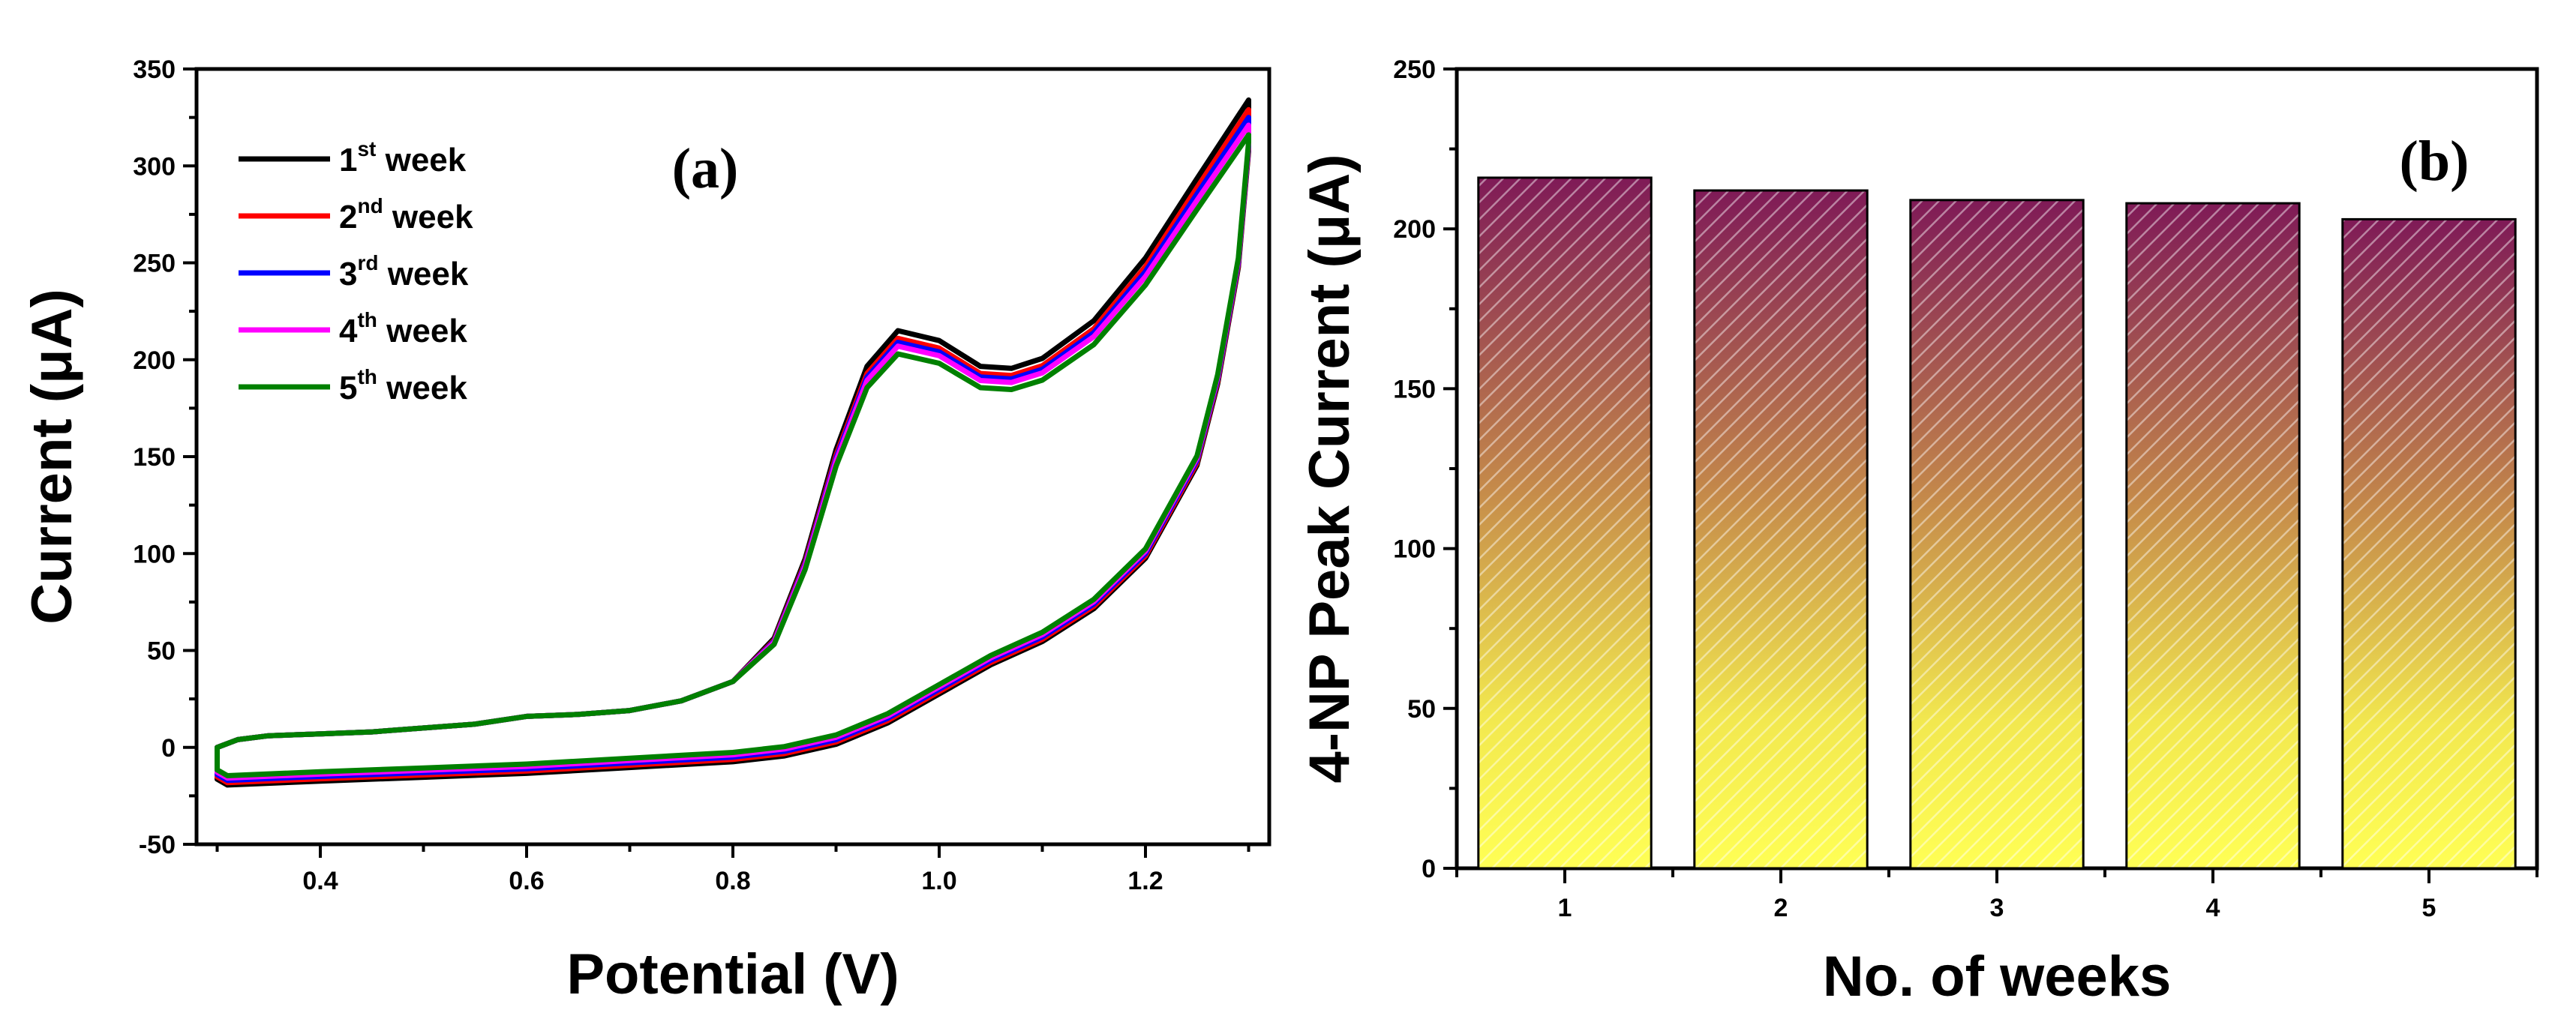 The height and width of the screenshot is (1028, 2576). What do you see at coordinates (1997, 977) in the screenshot?
I see `panel-b-x-axis-title: No. of weeks` at bounding box center [1997, 977].